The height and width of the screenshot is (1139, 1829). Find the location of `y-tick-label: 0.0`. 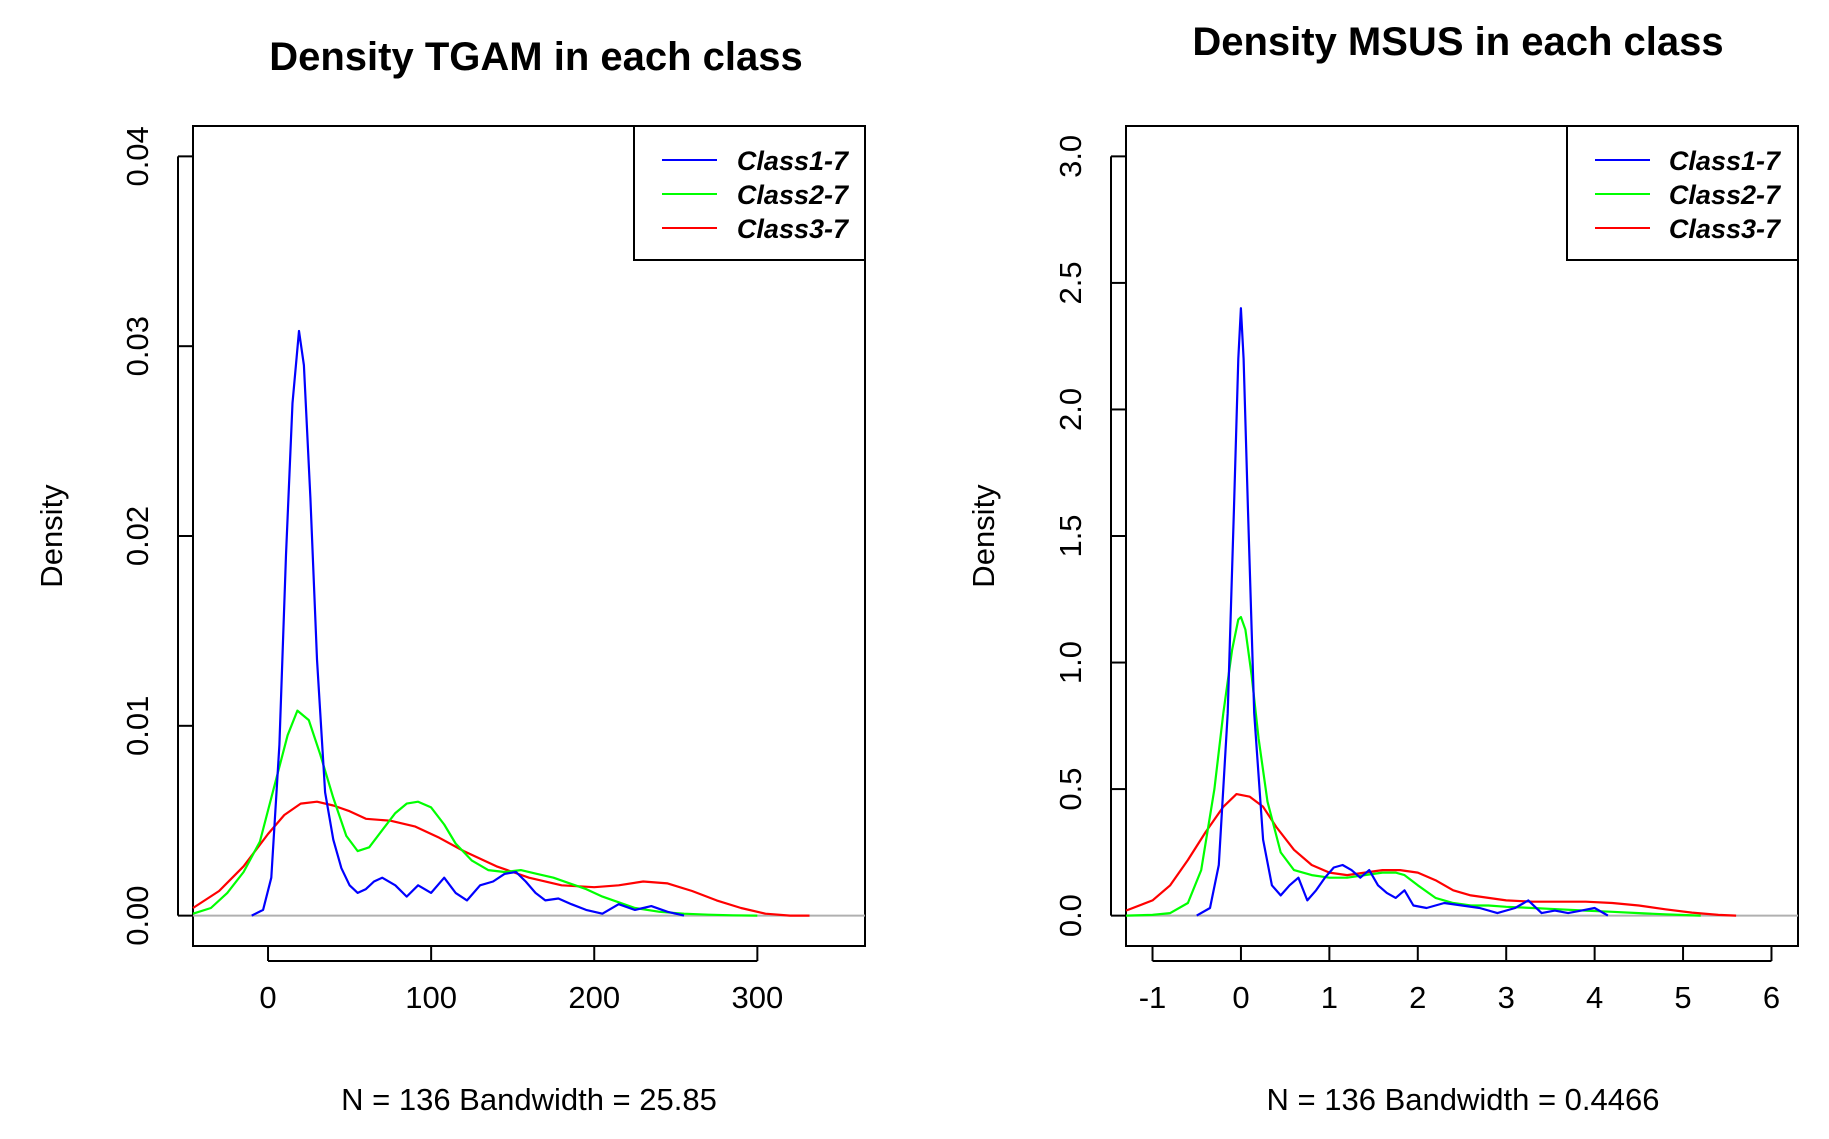

y-tick-label: 0.0 is located at coordinates (1070, 915).